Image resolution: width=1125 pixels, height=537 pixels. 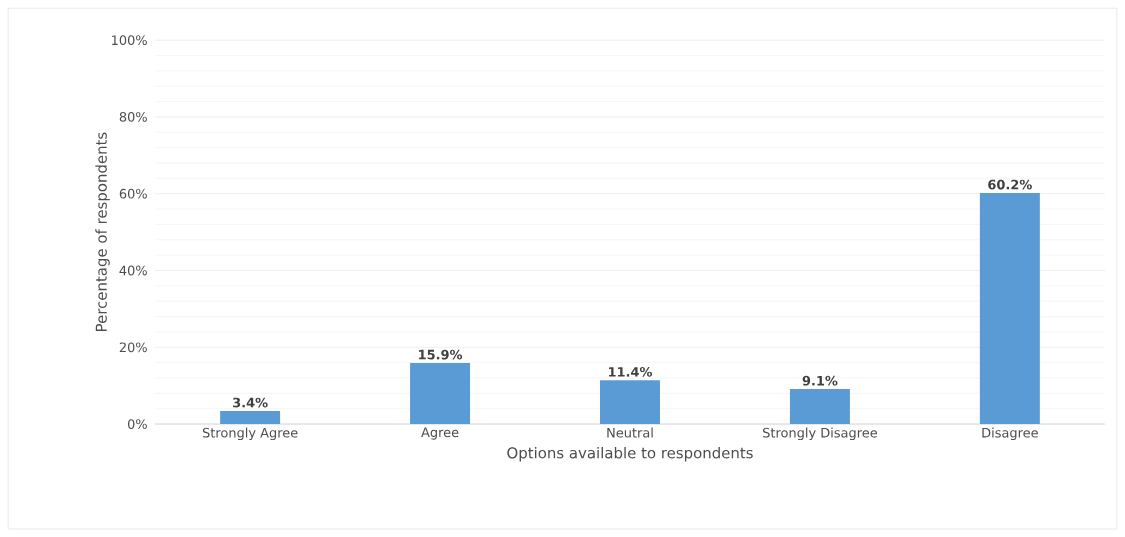 I want to click on y-tick-label: 0%, so click(x=137, y=424).